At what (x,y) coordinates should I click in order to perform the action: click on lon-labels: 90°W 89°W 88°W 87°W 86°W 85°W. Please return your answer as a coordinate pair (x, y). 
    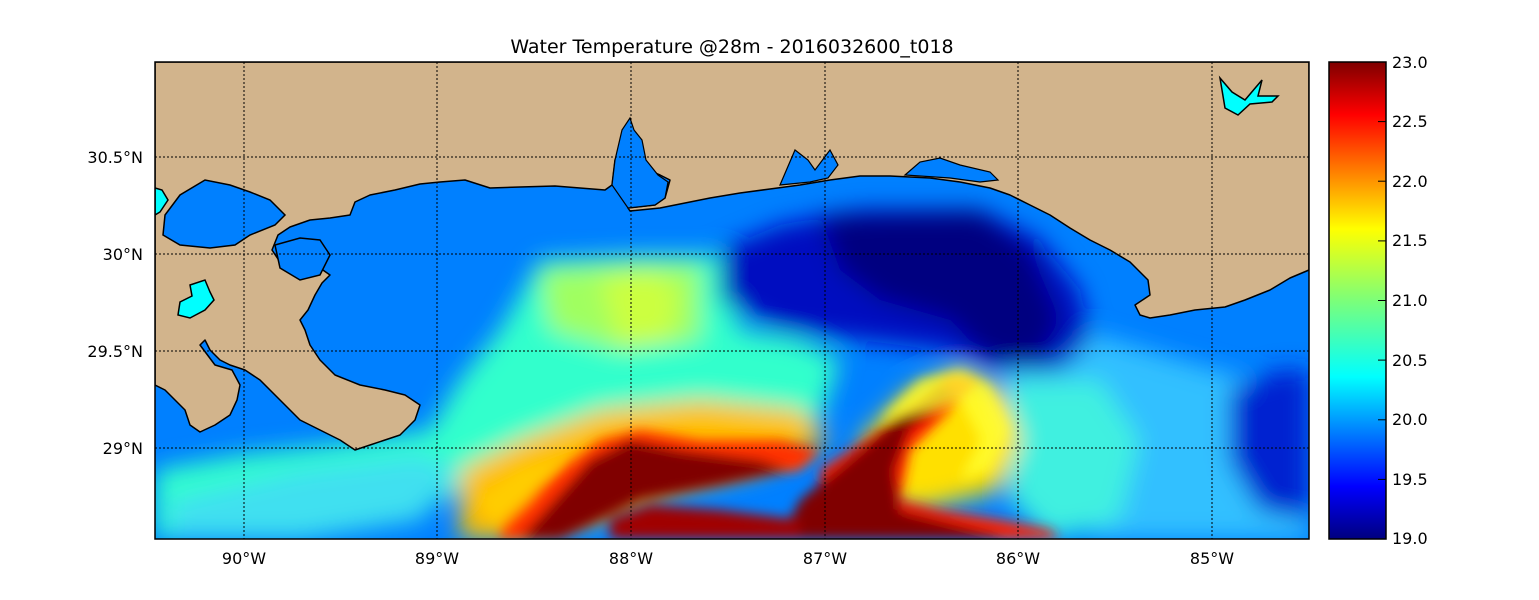
    Looking at the image, I should click on (728, 558).